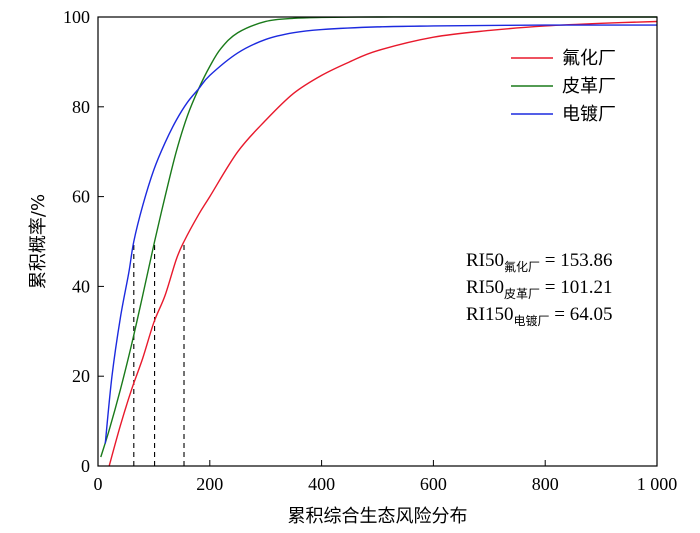  What do you see at coordinates (81, 197) in the screenshot?
I see `y-tick-label: 60` at bounding box center [81, 197].